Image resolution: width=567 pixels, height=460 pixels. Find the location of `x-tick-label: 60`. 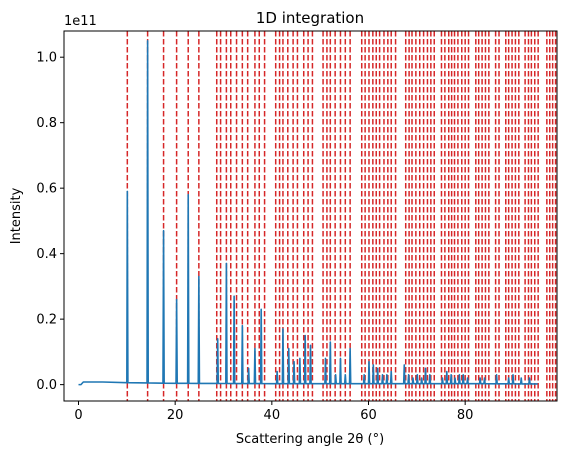

x-tick-label: 60 is located at coordinates (368, 415).